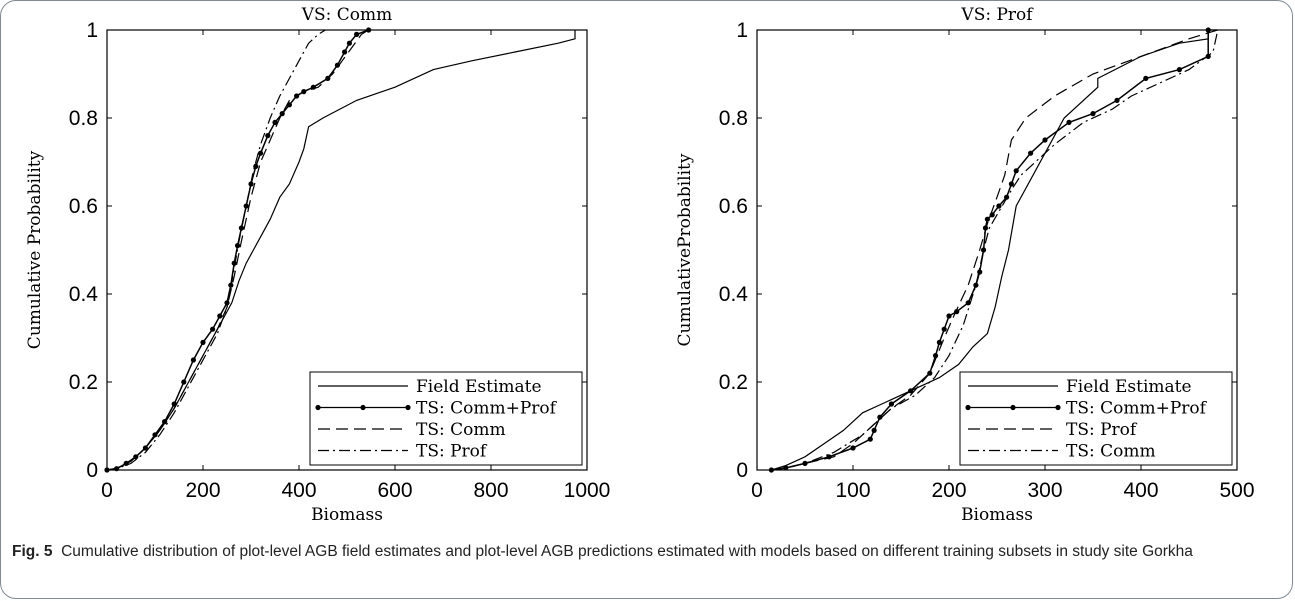 The image size is (1295, 601). I want to click on x-tick-label: 1000, so click(587, 490).